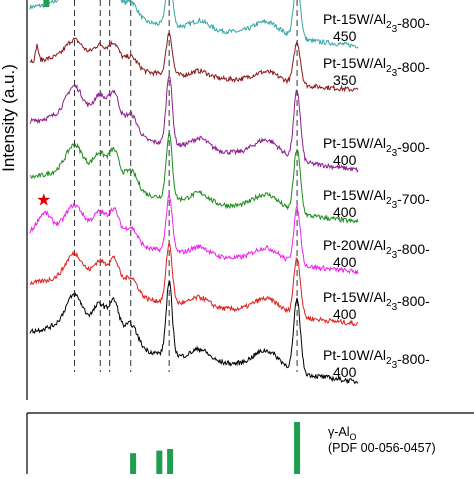 The height and width of the screenshot is (479, 474). What do you see at coordinates (345, 36) in the screenshot?
I see `series-label-temp-1: 450` at bounding box center [345, 36].